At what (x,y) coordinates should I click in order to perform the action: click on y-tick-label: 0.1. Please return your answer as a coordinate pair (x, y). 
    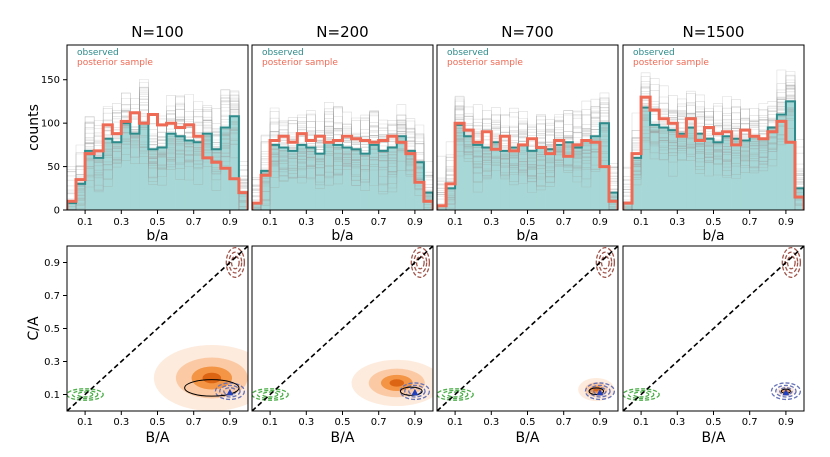
    Looking at the image, I should click on (52, 395).